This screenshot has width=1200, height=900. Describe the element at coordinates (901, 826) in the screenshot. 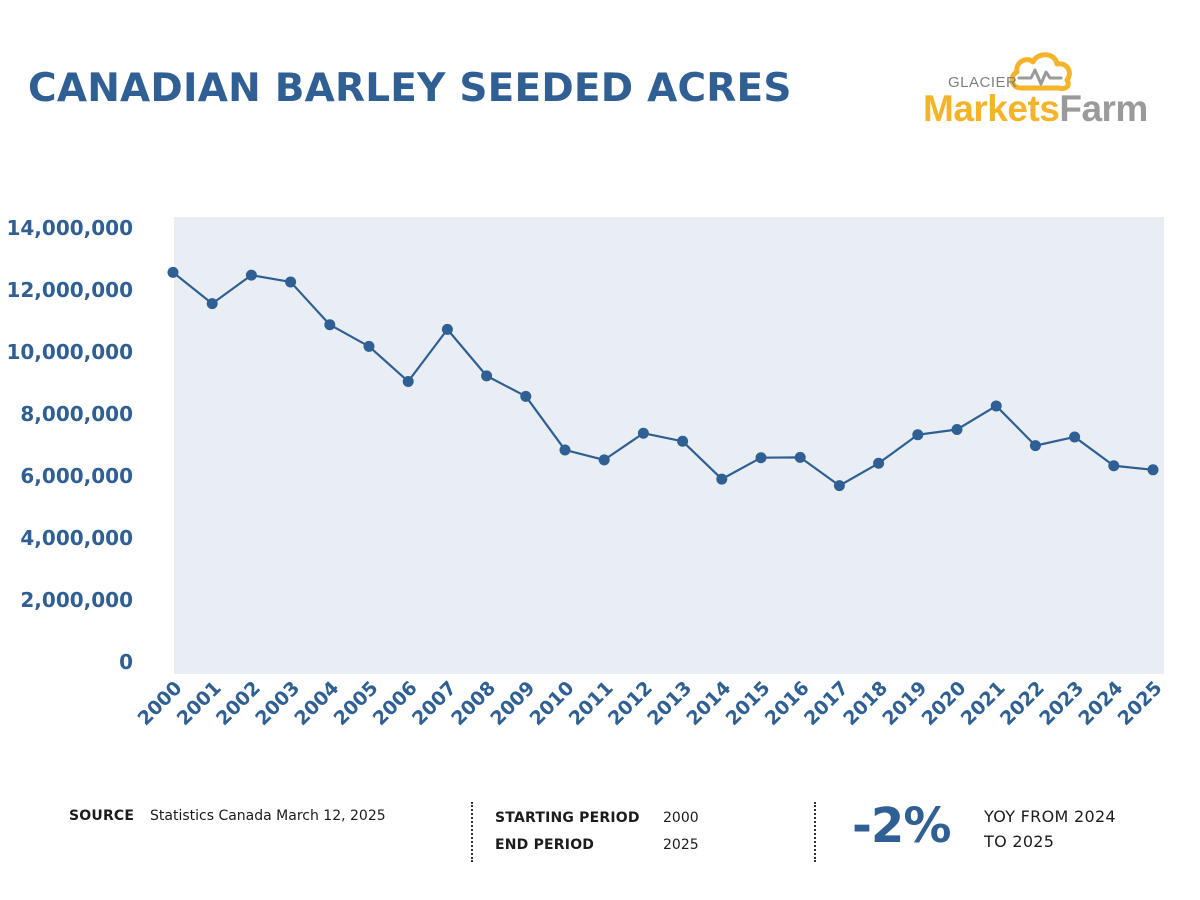

I see `yoy-value: -2%` at that location.